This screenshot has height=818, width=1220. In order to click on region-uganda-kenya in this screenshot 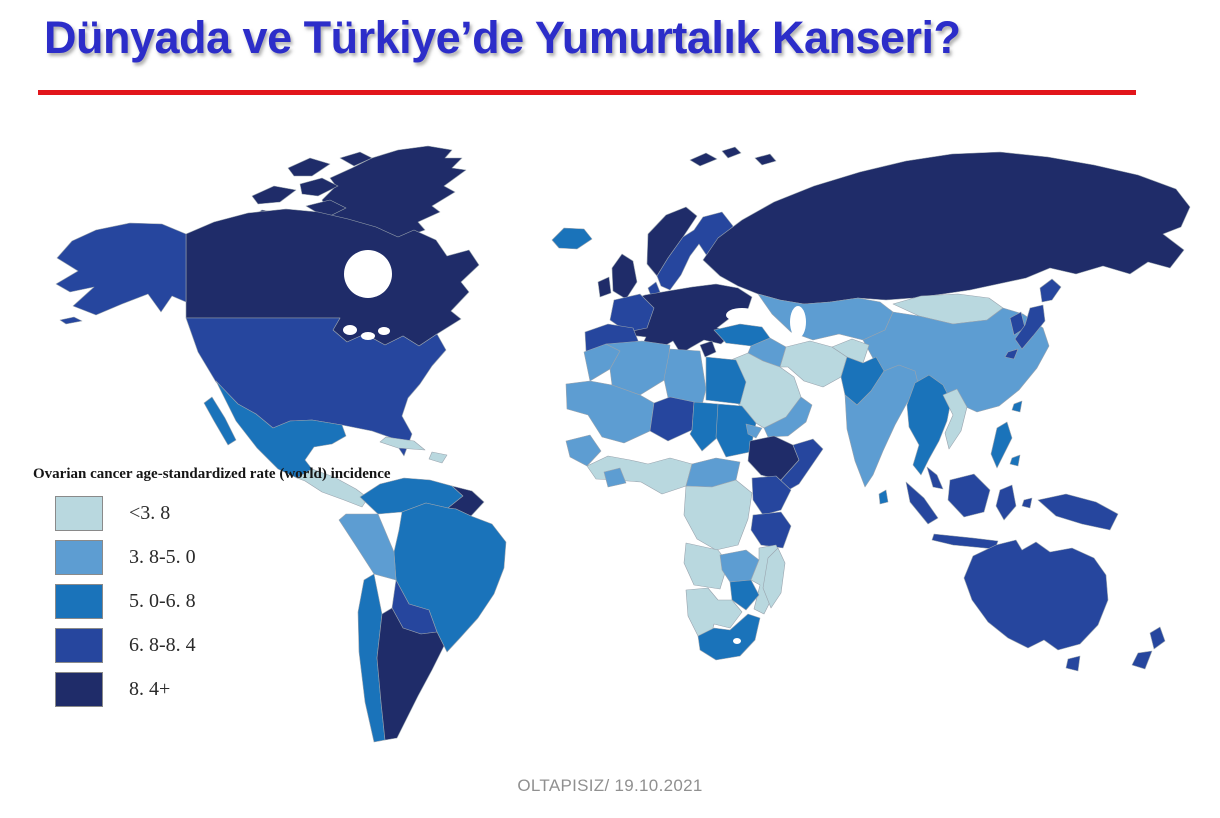, I will do `click(771, 495)`.